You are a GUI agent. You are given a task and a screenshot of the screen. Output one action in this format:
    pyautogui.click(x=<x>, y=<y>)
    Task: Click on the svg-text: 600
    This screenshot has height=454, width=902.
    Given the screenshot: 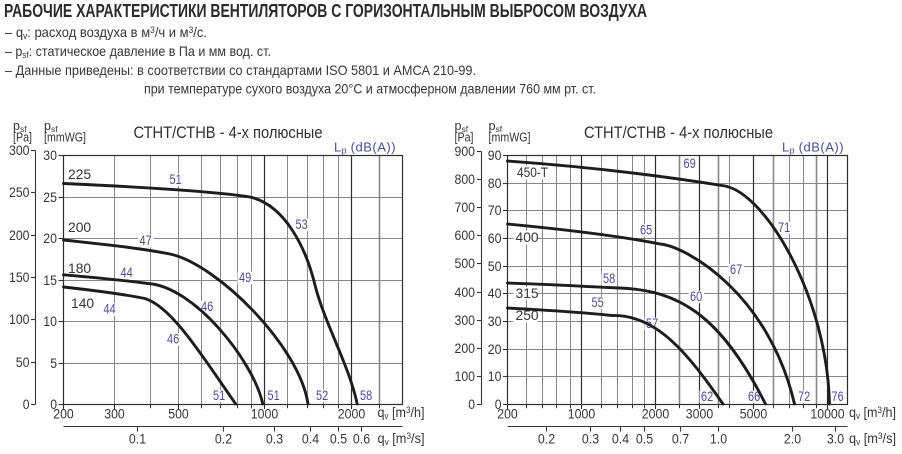 What is the action you would take?
    pyautogui.click(x=465, y=235)
    